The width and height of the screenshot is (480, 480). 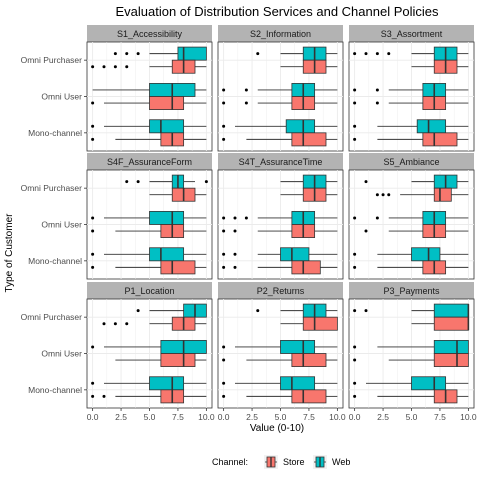 I want to click on facet-strip-label: P2_Returns, so click(x=281, y=291).